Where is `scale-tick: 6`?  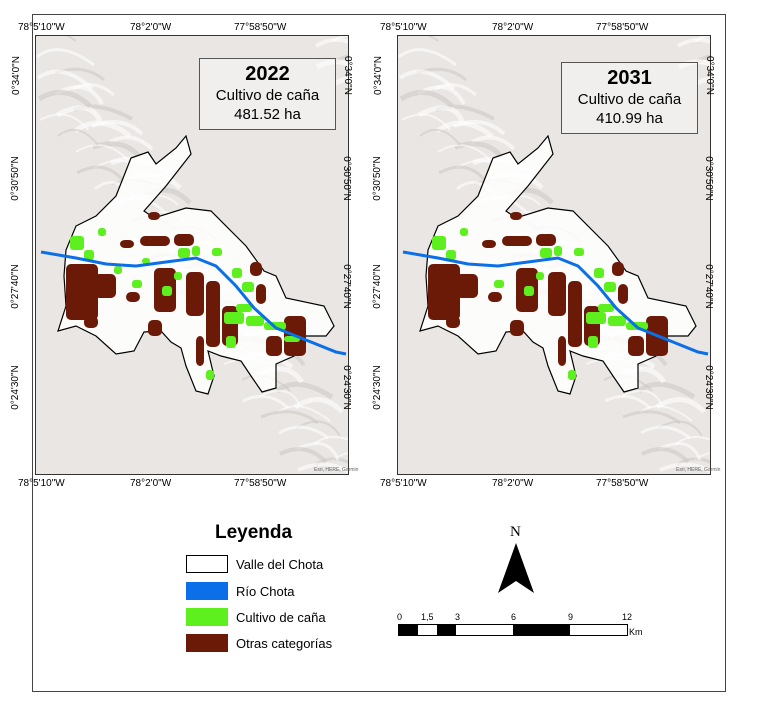 scale-tick: 6 is located at coordinates (514, 617).